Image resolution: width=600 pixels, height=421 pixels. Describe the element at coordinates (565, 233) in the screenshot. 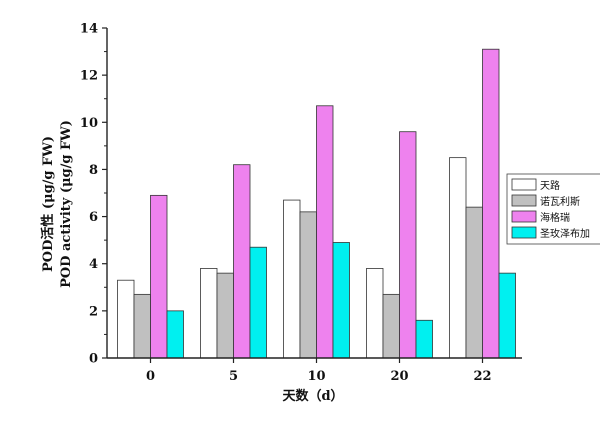

I see `legend-label: 圣玫泽布加` at that location.